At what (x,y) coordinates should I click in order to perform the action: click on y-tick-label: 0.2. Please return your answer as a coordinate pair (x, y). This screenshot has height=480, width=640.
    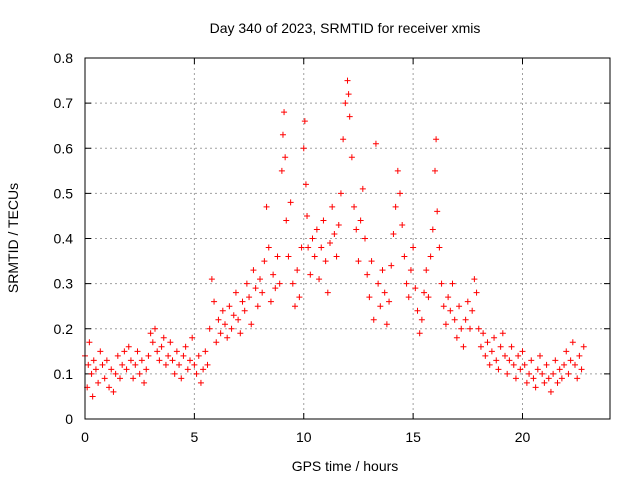
    Looking at the image, I should click on (64, 329).